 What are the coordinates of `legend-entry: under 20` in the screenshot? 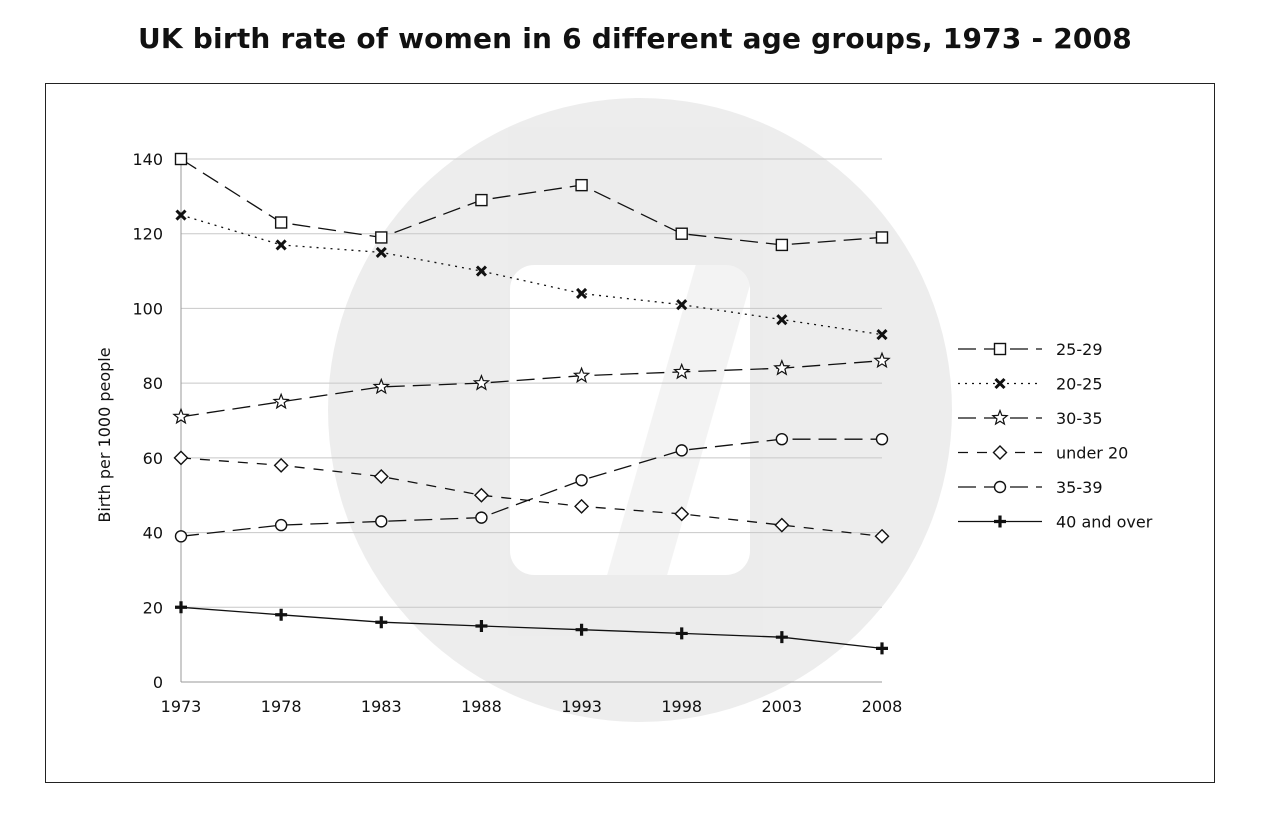 It's located at (1043, 453).